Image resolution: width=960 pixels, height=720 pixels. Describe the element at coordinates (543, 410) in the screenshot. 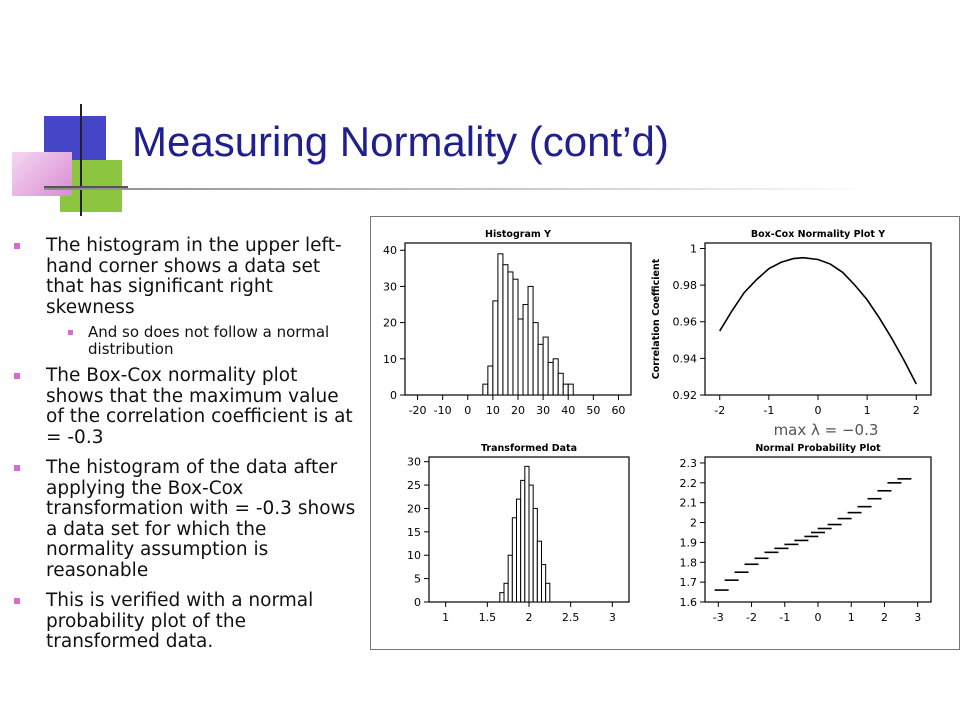

I see `x-tick-label: 30` at that location.